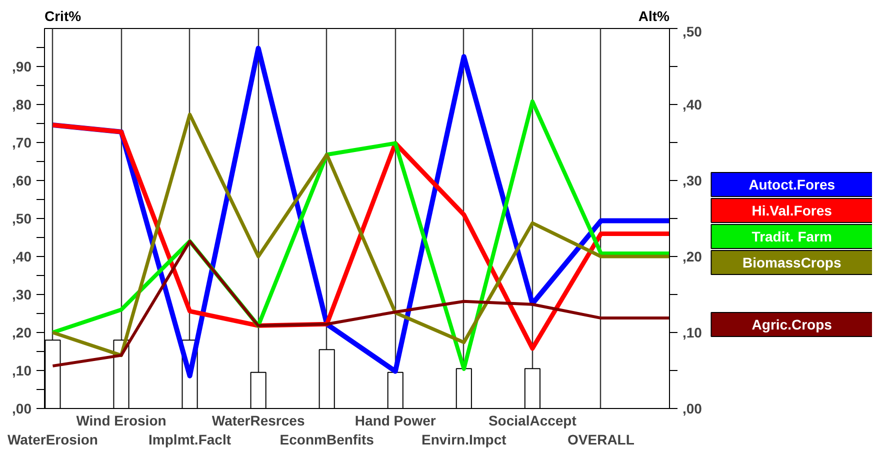  What do you see at coordinates (121, 420) in the screenshot?
I see `x-tick-label: Wind Erosion` at bounding box center [121, 420].